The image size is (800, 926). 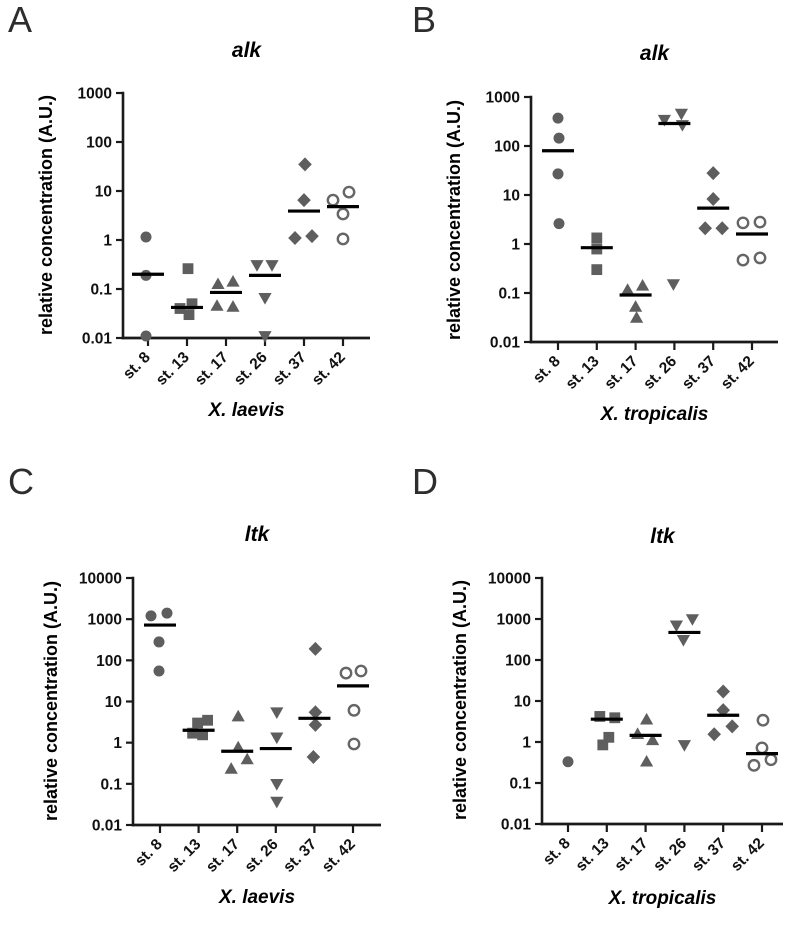 I want to click on chart-title-a: alk, so click(x=246, y=50).